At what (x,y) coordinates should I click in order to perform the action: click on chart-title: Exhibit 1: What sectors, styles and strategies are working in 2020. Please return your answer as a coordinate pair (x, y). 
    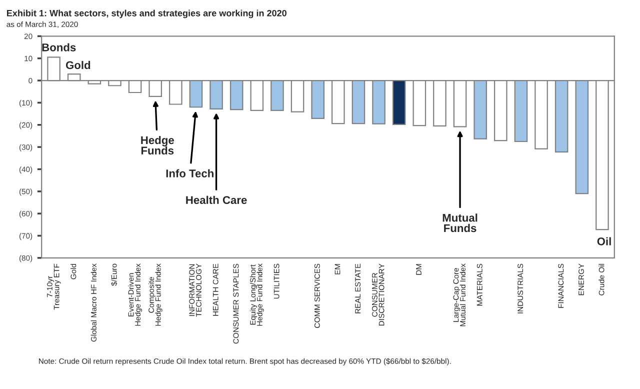
    Looking at the image, I should click on (146, 14).